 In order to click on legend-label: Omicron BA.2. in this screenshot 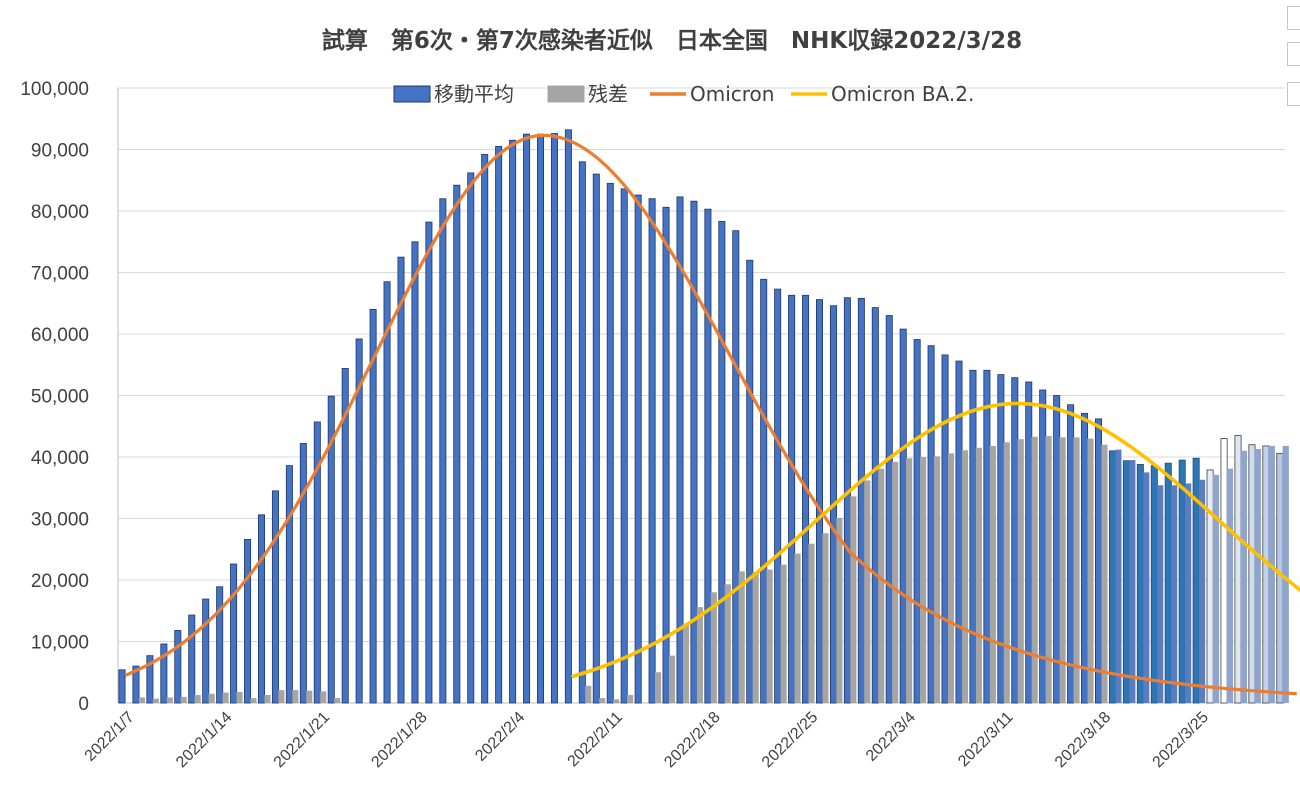, I will do `click(902, 94)`.